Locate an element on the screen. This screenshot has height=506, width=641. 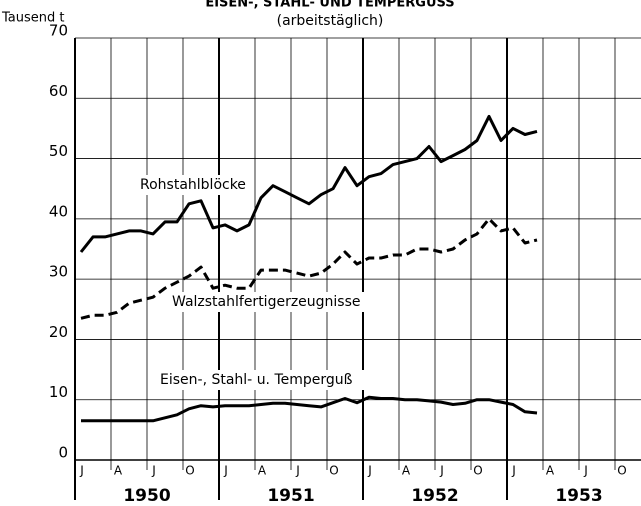
series-label: Eisen-, Stahl- u. Temperguß is located at coordinates (256, 380).